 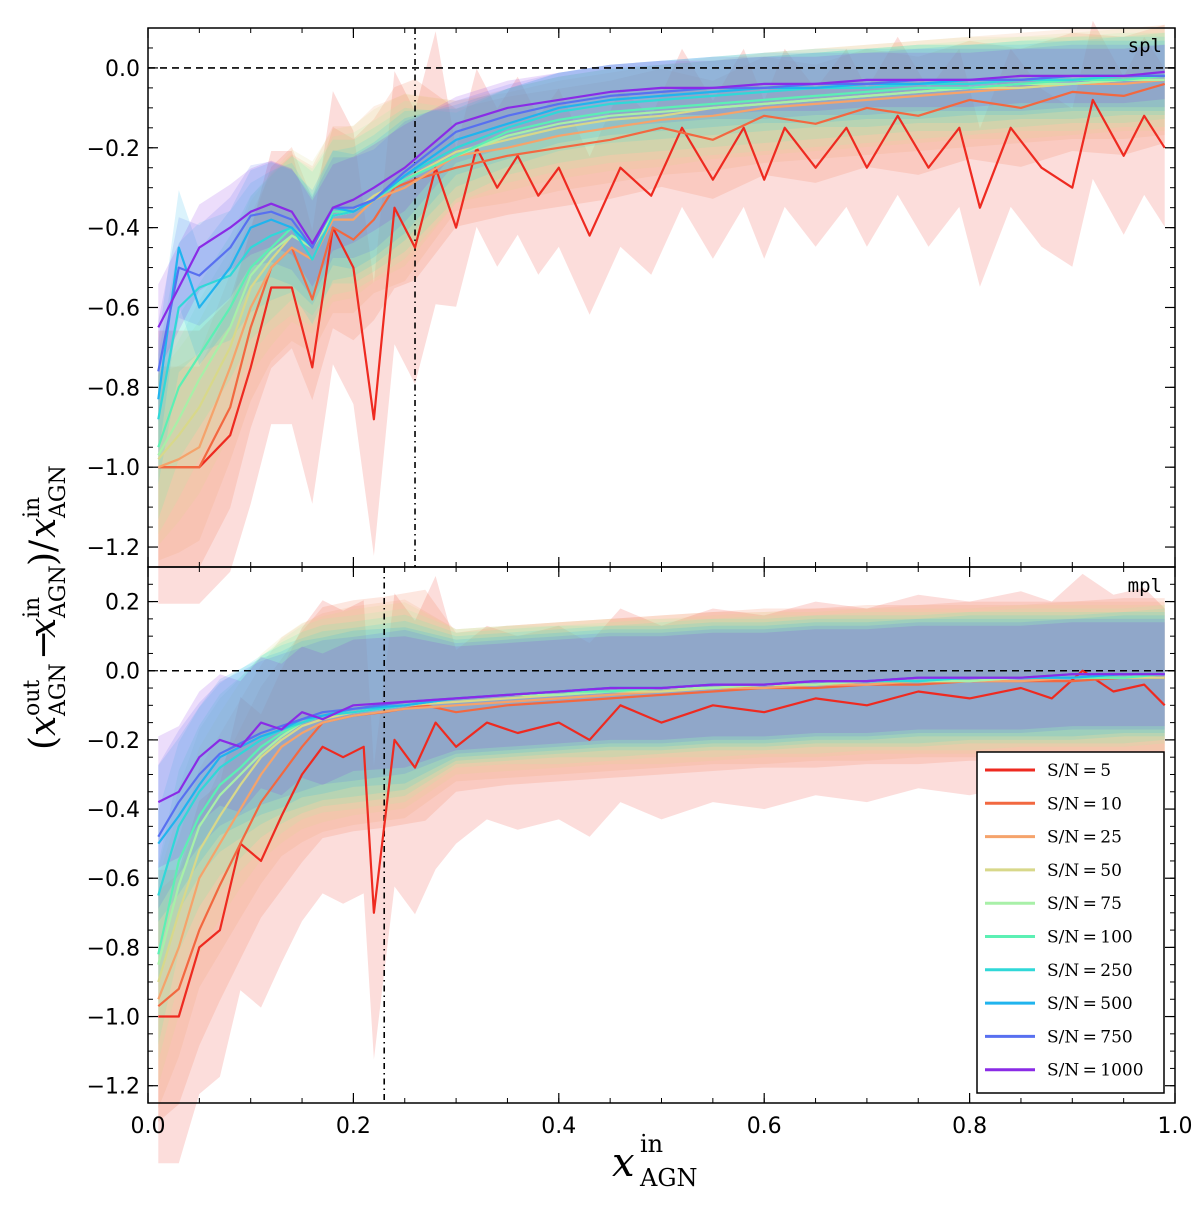 What do you see at coordinates (122, 603) in the screenshot?
I see `y-tick-label: 0.2` at bounding box center [122, 603].